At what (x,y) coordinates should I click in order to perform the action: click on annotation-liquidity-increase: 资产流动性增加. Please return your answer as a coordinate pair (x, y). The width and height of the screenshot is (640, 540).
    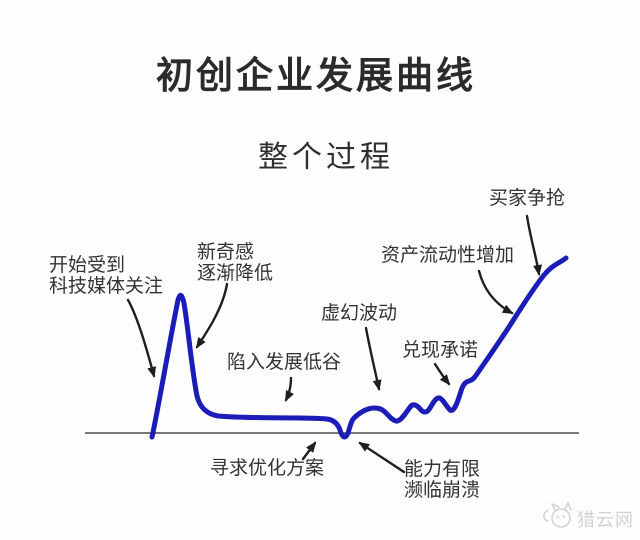
    Looking at the image, I should click on (448, 255).